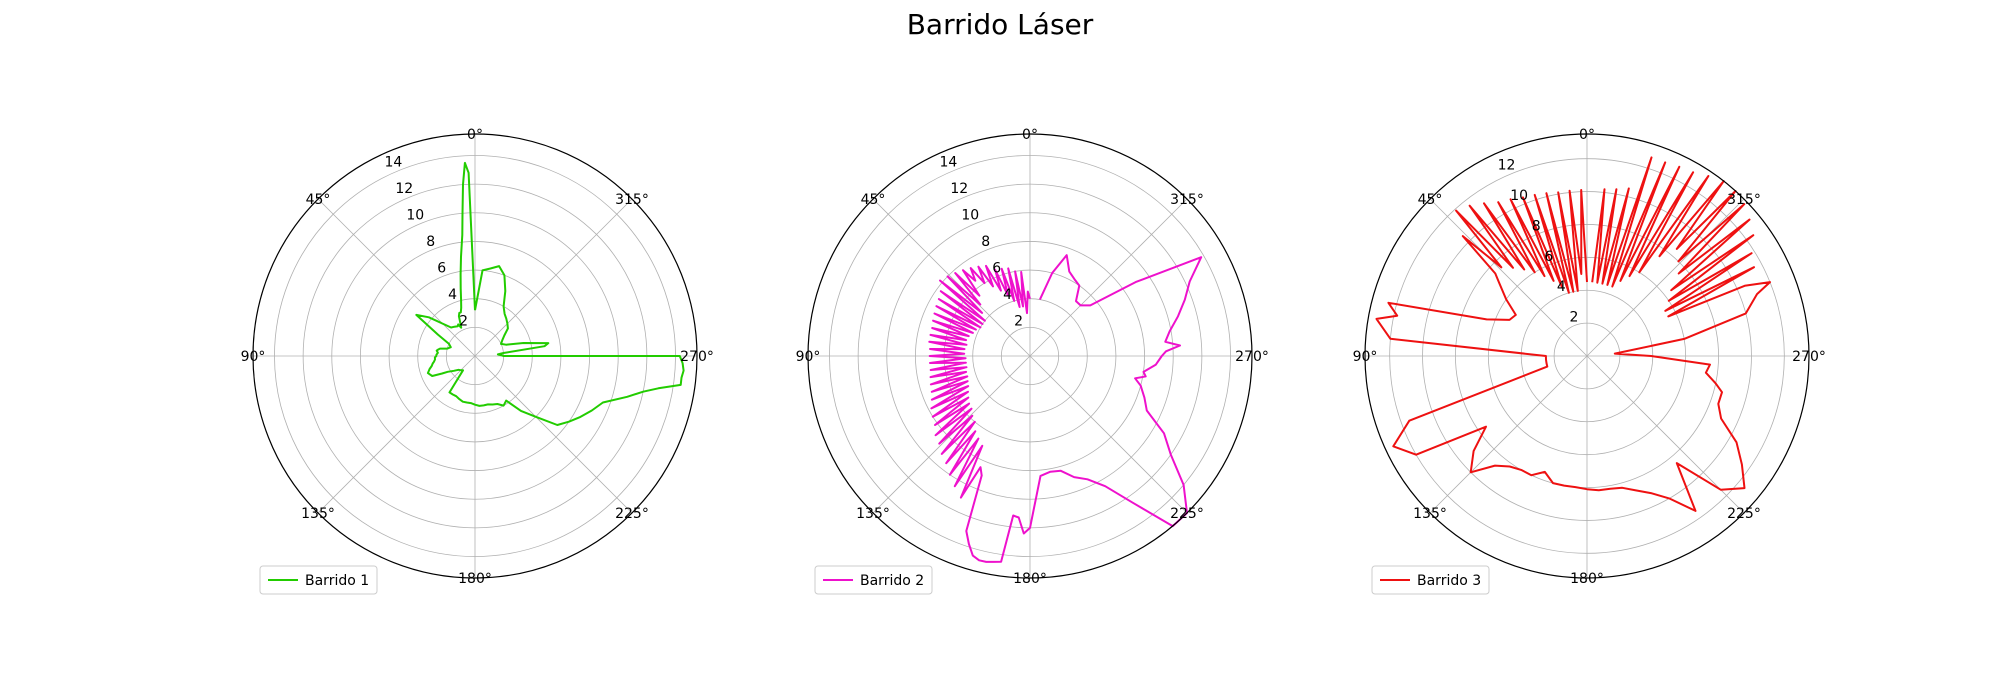 Image resolution: width=2000 pixels, height=700 pixels. I want to click on figure-title: Barrido Láser, so click(1000, 24).